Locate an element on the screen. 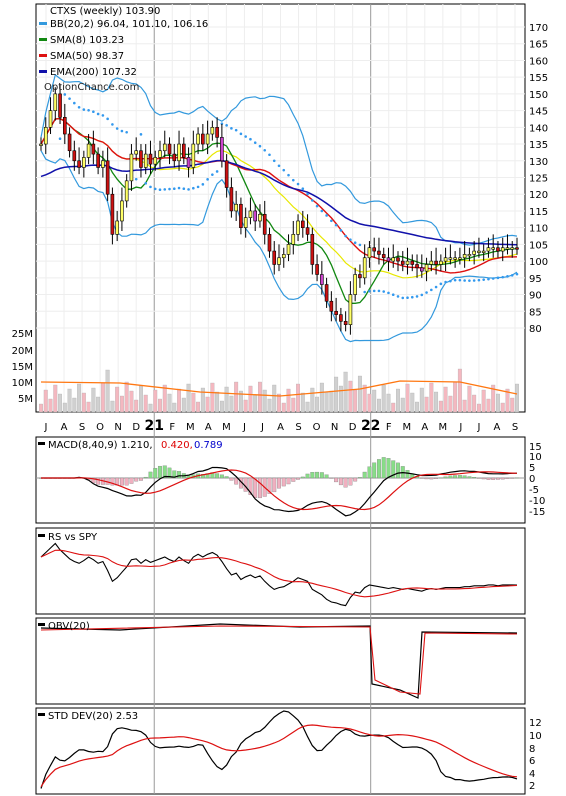 Image resolution: width=566 pixels, height=796 pixels. volume-tick-label: 10M is located at coordinates (22, 383).